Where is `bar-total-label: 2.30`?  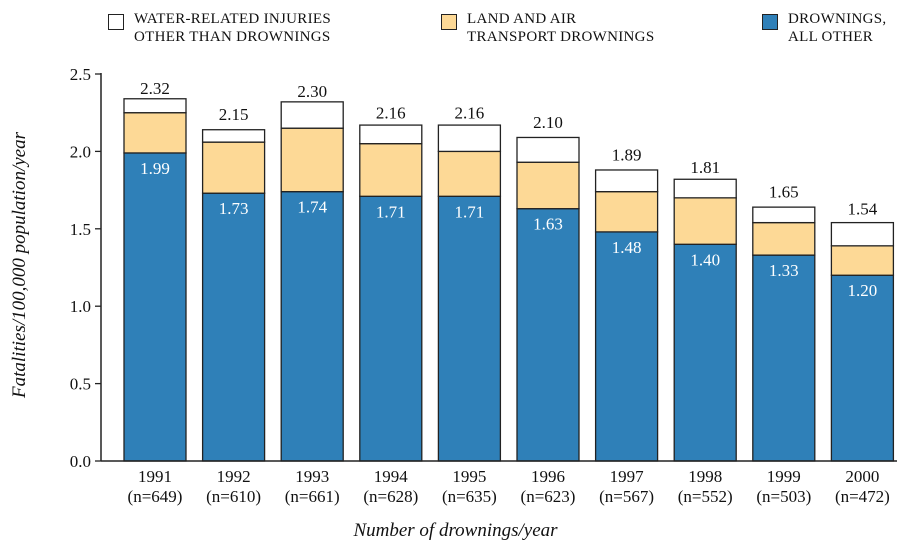
bar-total-label: 2.30 is located at coordinates (312, 91).